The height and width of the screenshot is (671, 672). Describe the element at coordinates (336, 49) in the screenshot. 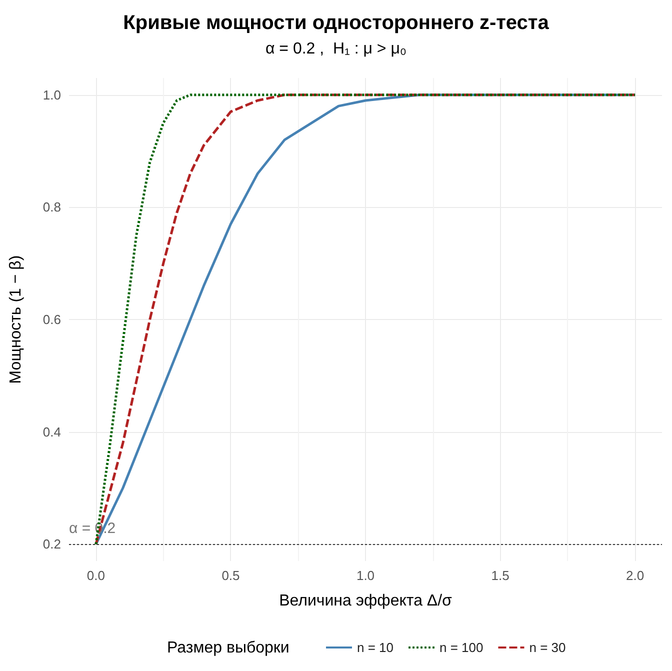

I see `chart-subtitle: α = 0.2 , H₁ : μ > μ₀` at that location.